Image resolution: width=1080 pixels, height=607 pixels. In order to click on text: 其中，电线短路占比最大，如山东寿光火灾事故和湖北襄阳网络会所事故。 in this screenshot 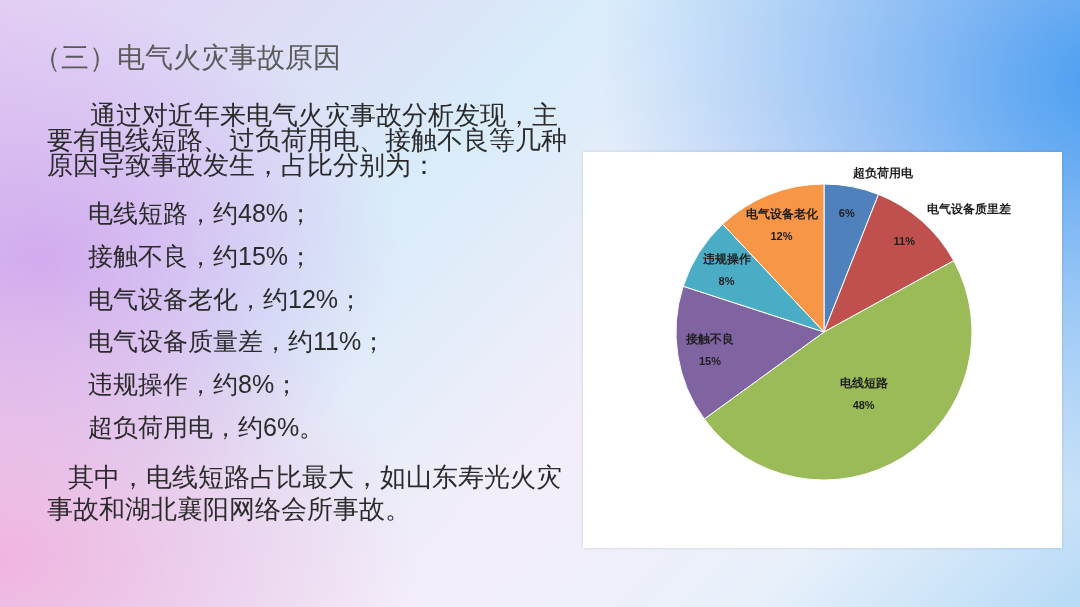, I will do `click(305, 493)`.